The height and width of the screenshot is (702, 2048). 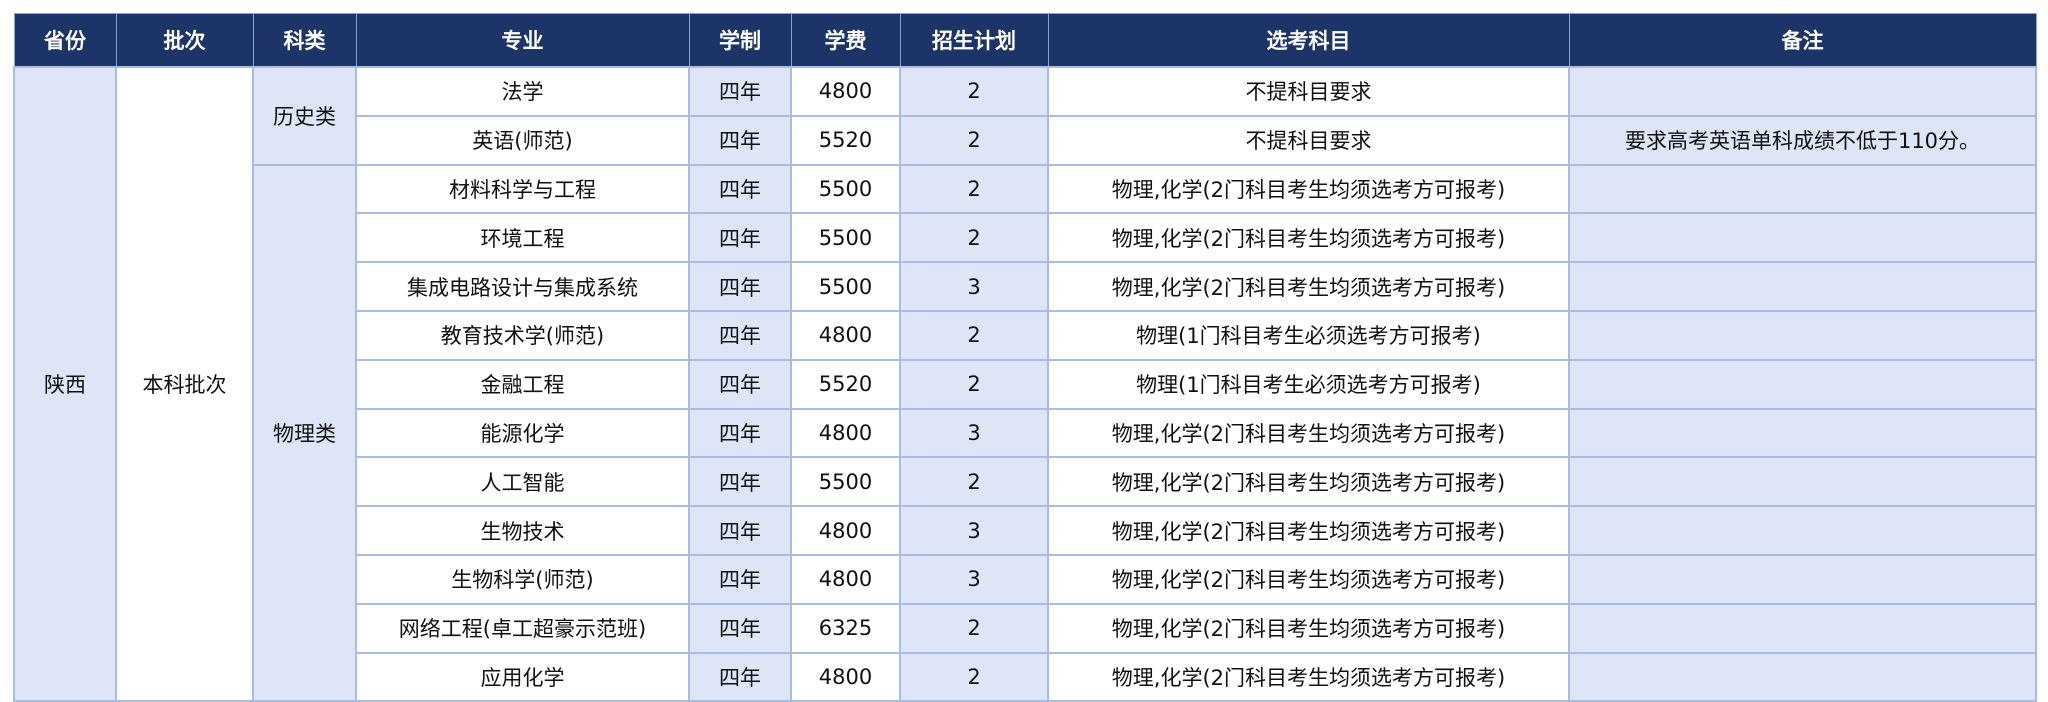 What do you see at coordinates (522, 140) in the screenshot?
I see `major-cell: 英语(师范)` at bounding box center [522, 140].